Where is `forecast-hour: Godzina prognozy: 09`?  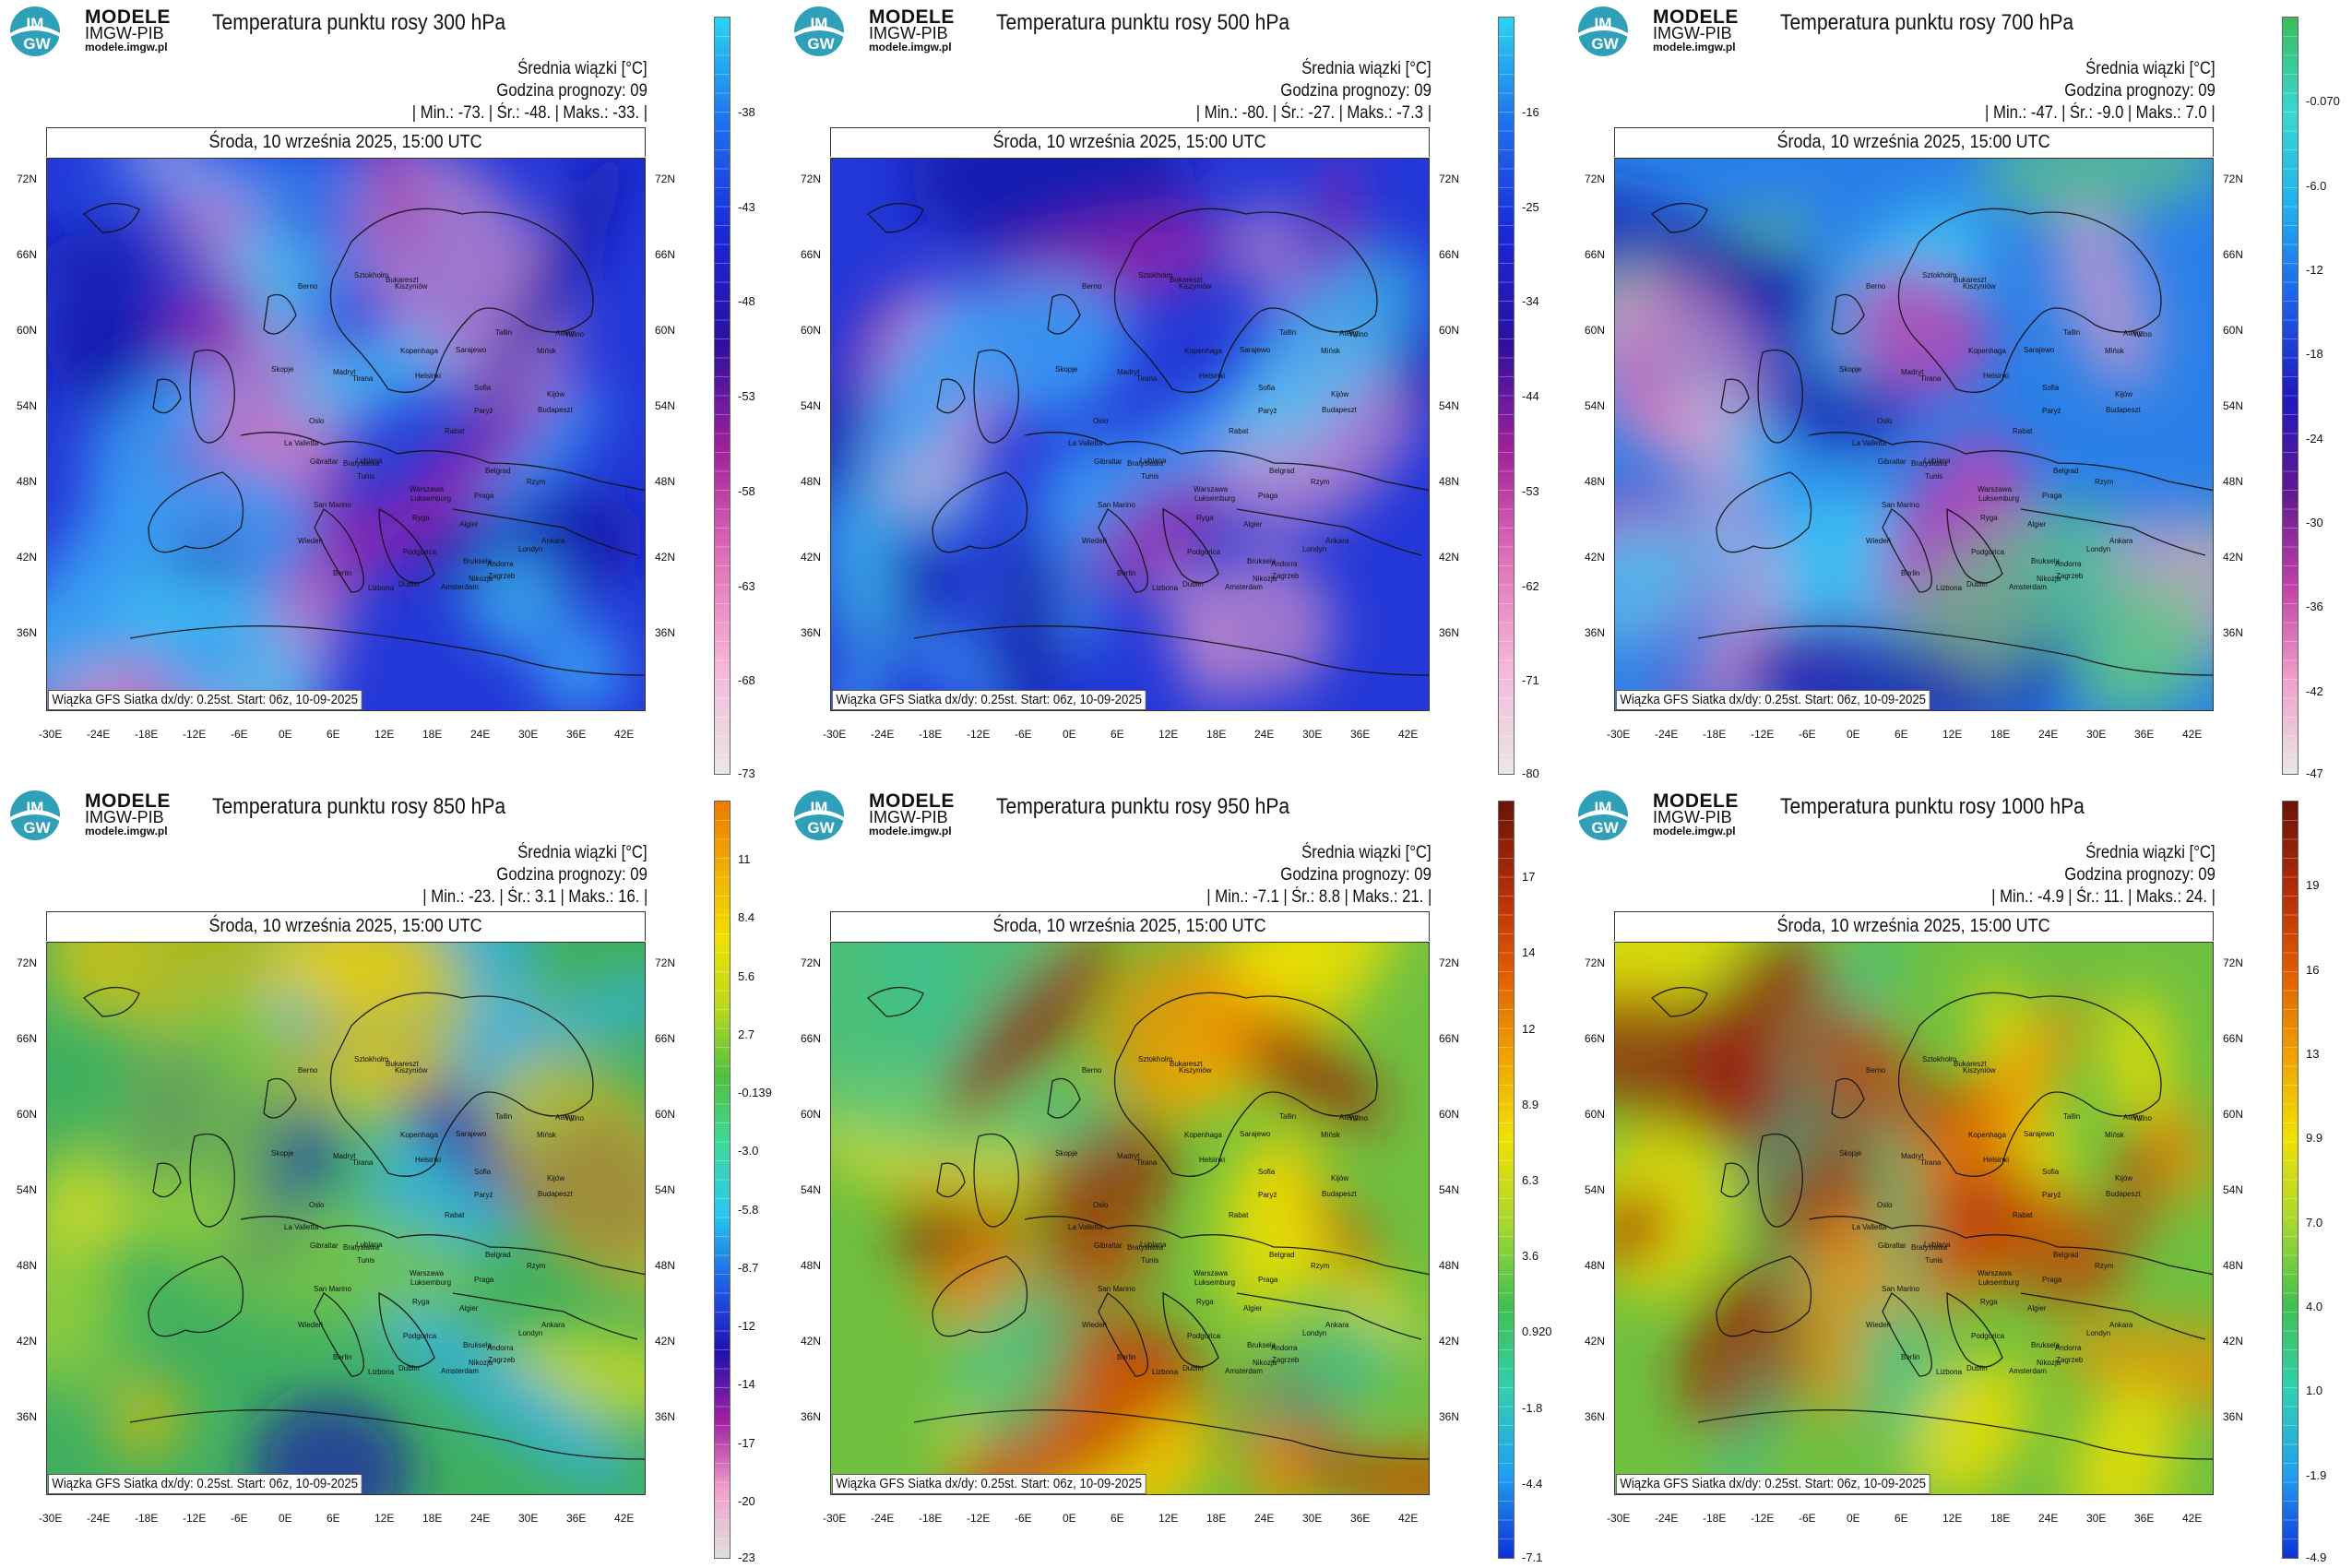
forecast-hour: Godzina prognozy: 09 is located at coordinates (2139, 875).